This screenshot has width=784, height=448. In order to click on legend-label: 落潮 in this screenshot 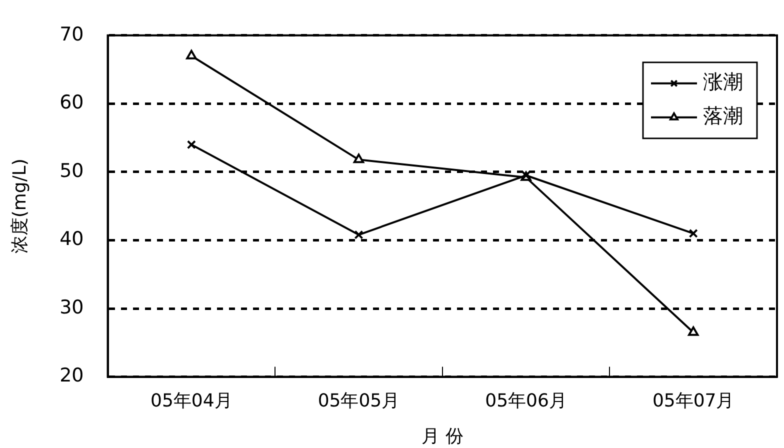, I will do `click(723, 116)`.